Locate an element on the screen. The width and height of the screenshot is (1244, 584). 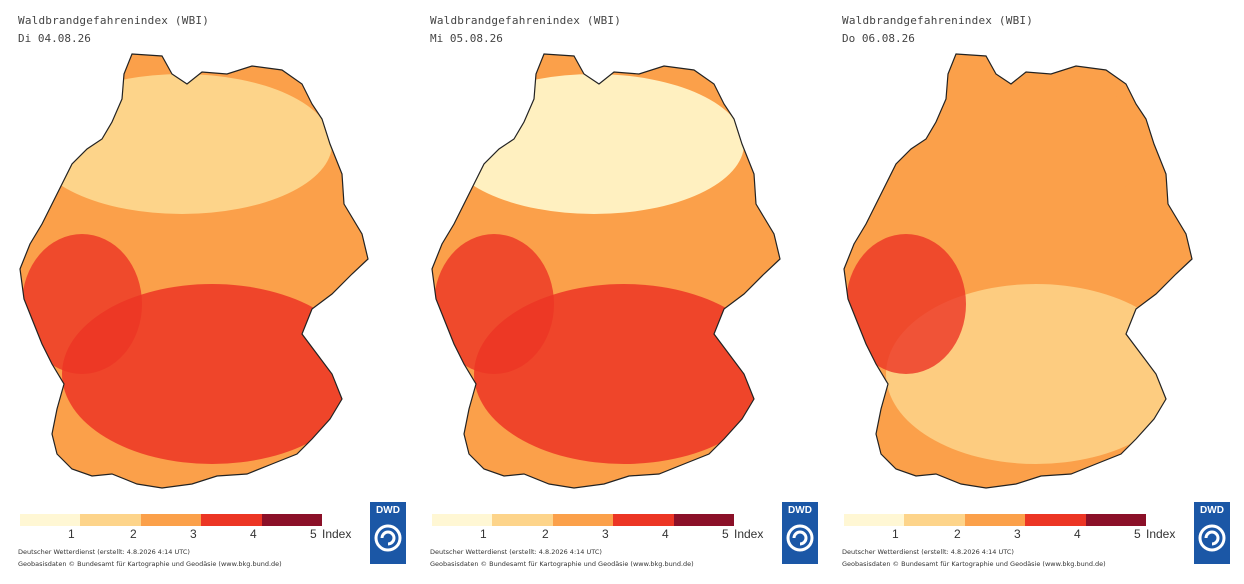
map-date: Mi 05.08.26 is located at coordinates (466, 38).